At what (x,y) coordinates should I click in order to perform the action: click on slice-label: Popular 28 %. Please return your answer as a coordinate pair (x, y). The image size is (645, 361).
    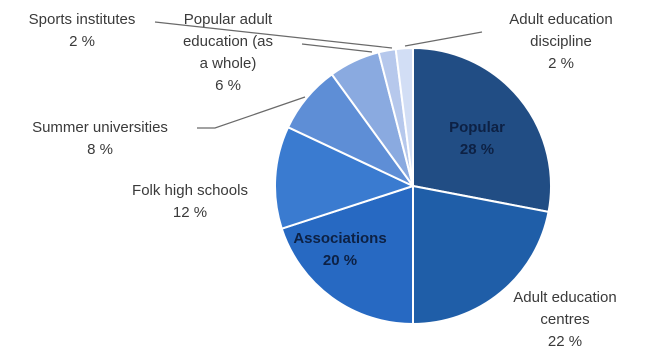
    Looking at the image, I should click on (477, 138).